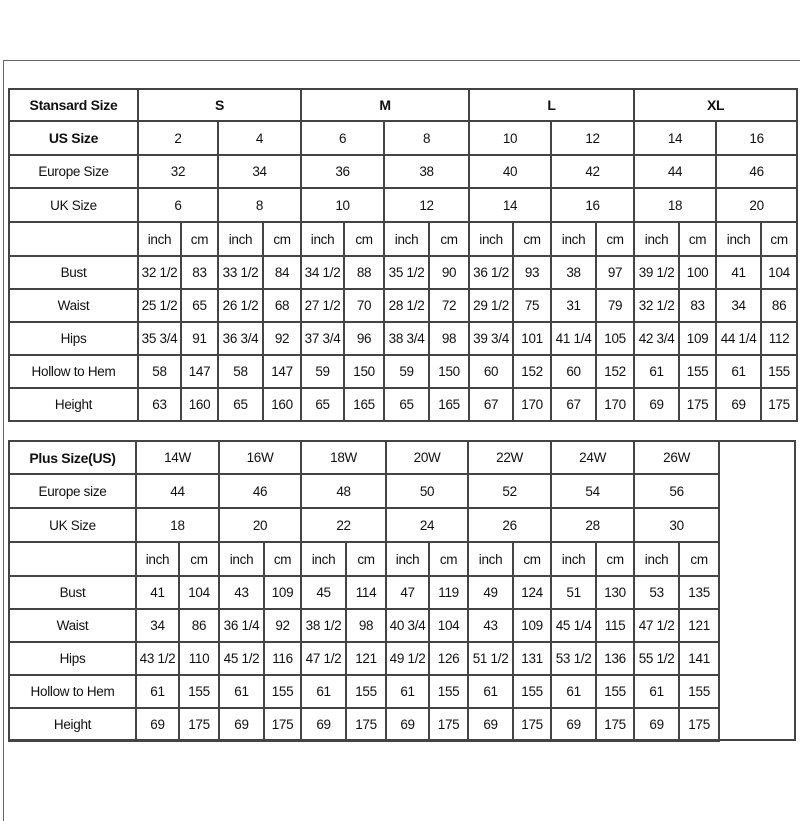 The width and height of the screenshot is (800, 821). I want to click on measure-value: 135, so click(699, 592).